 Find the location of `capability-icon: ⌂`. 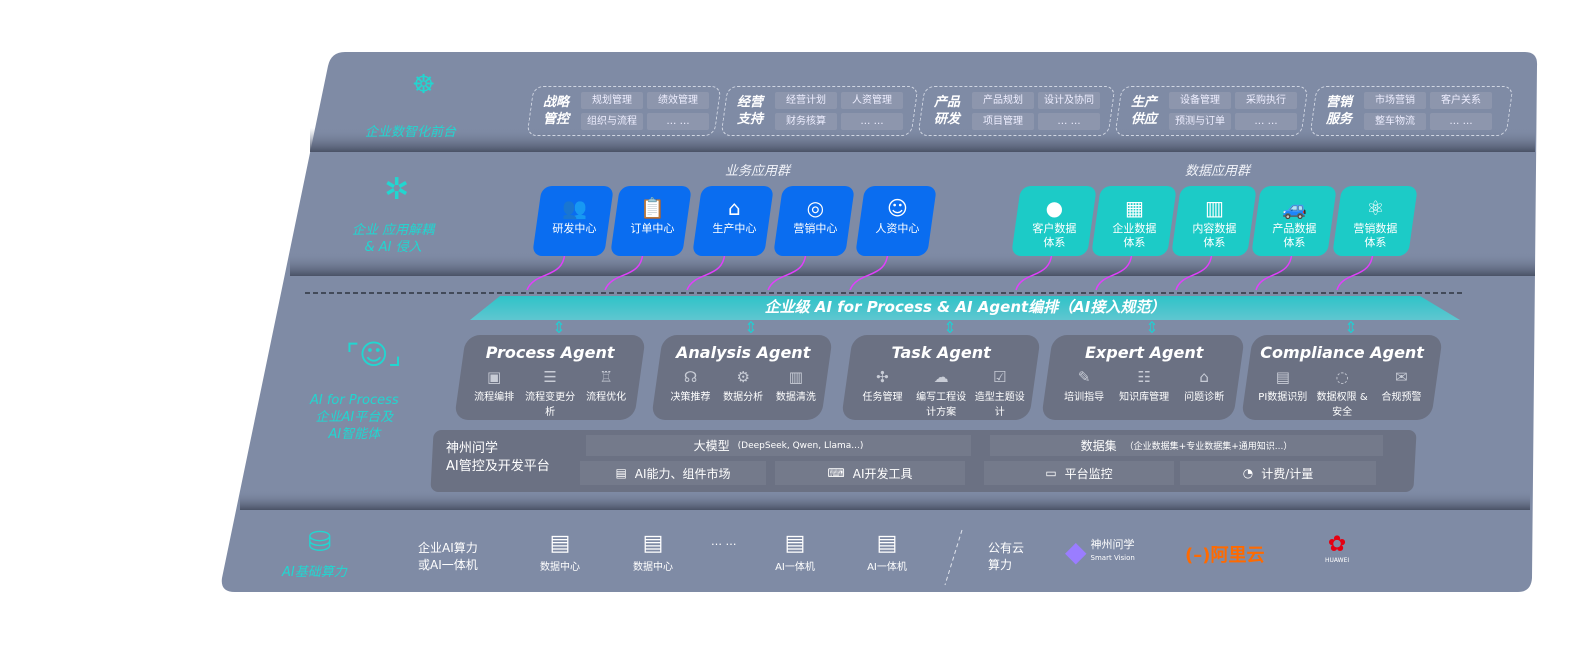

capability-icon: ⌂ is located at coordinates (1204, 377).